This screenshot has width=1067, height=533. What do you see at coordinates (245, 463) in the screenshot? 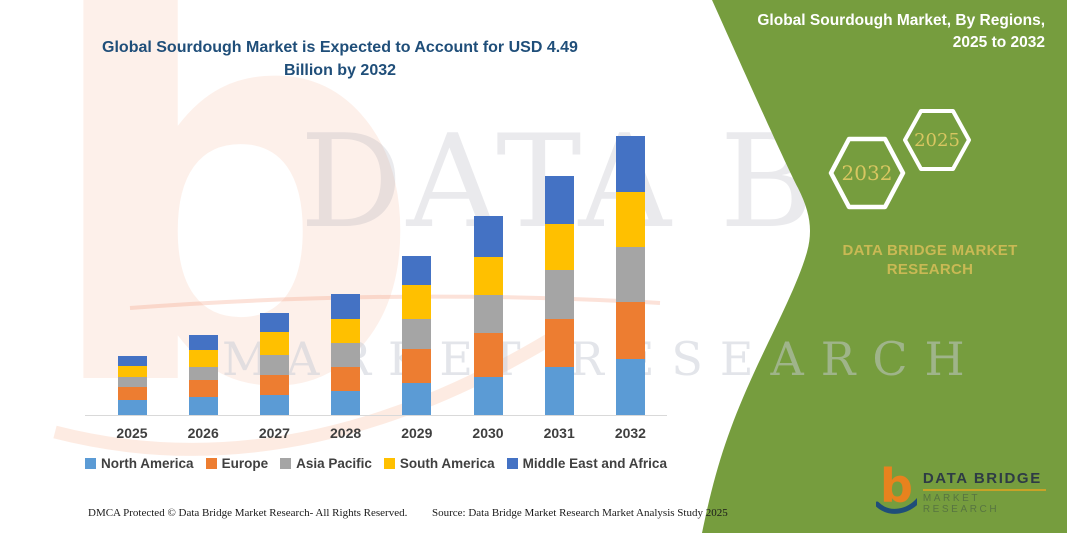
I see `legend-label: Europe` at bounding box center [245, 463].